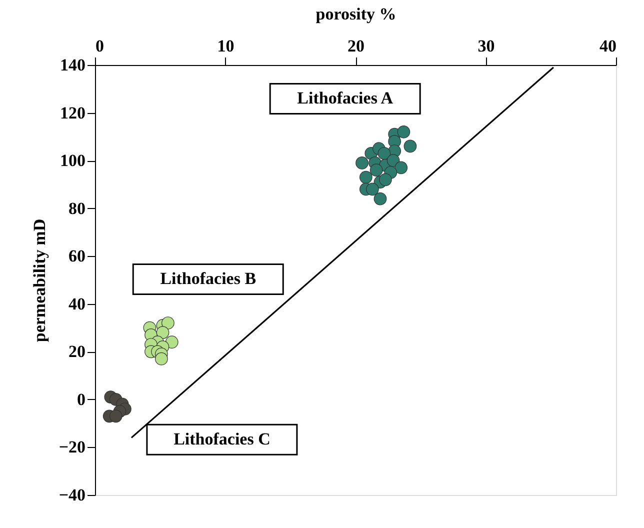 This screenshot has width=644, height=528. Describe the element at coordinates (345, 98) in the screenshot. I see `series-label: Lithofacies A` at that location.